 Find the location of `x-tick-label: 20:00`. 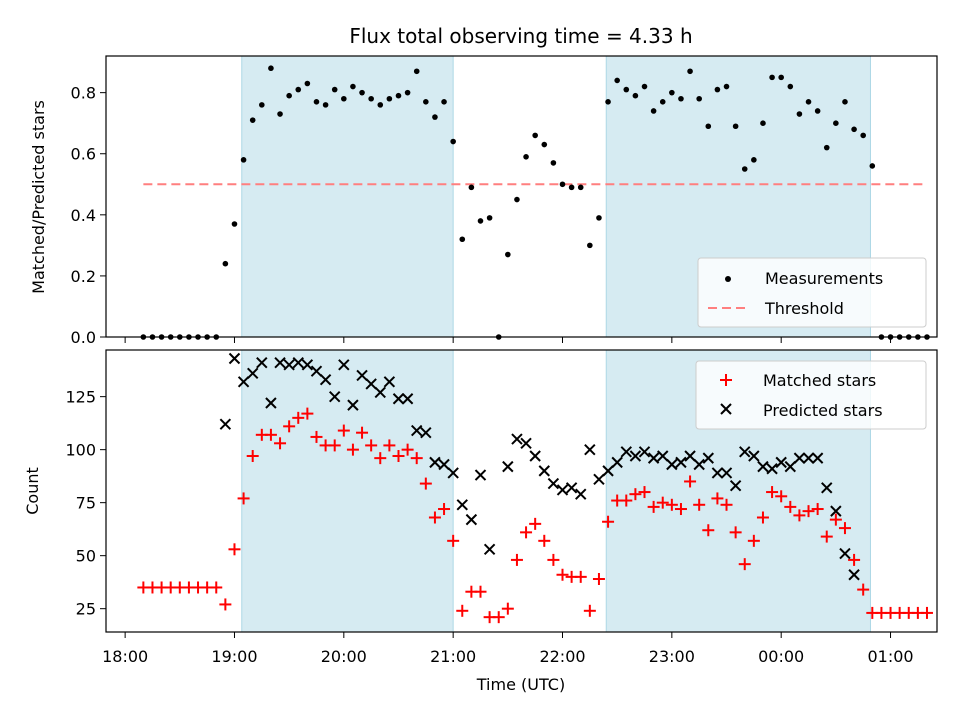

x-tick-label: 20:00 is located at coordinates (344, 656).